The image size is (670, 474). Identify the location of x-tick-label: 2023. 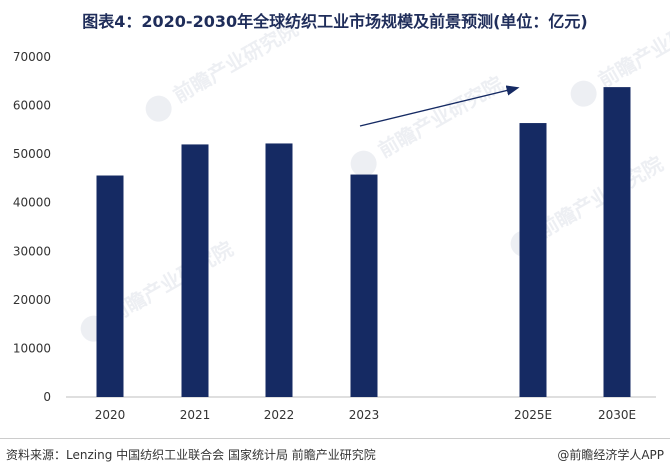
(364, 415).